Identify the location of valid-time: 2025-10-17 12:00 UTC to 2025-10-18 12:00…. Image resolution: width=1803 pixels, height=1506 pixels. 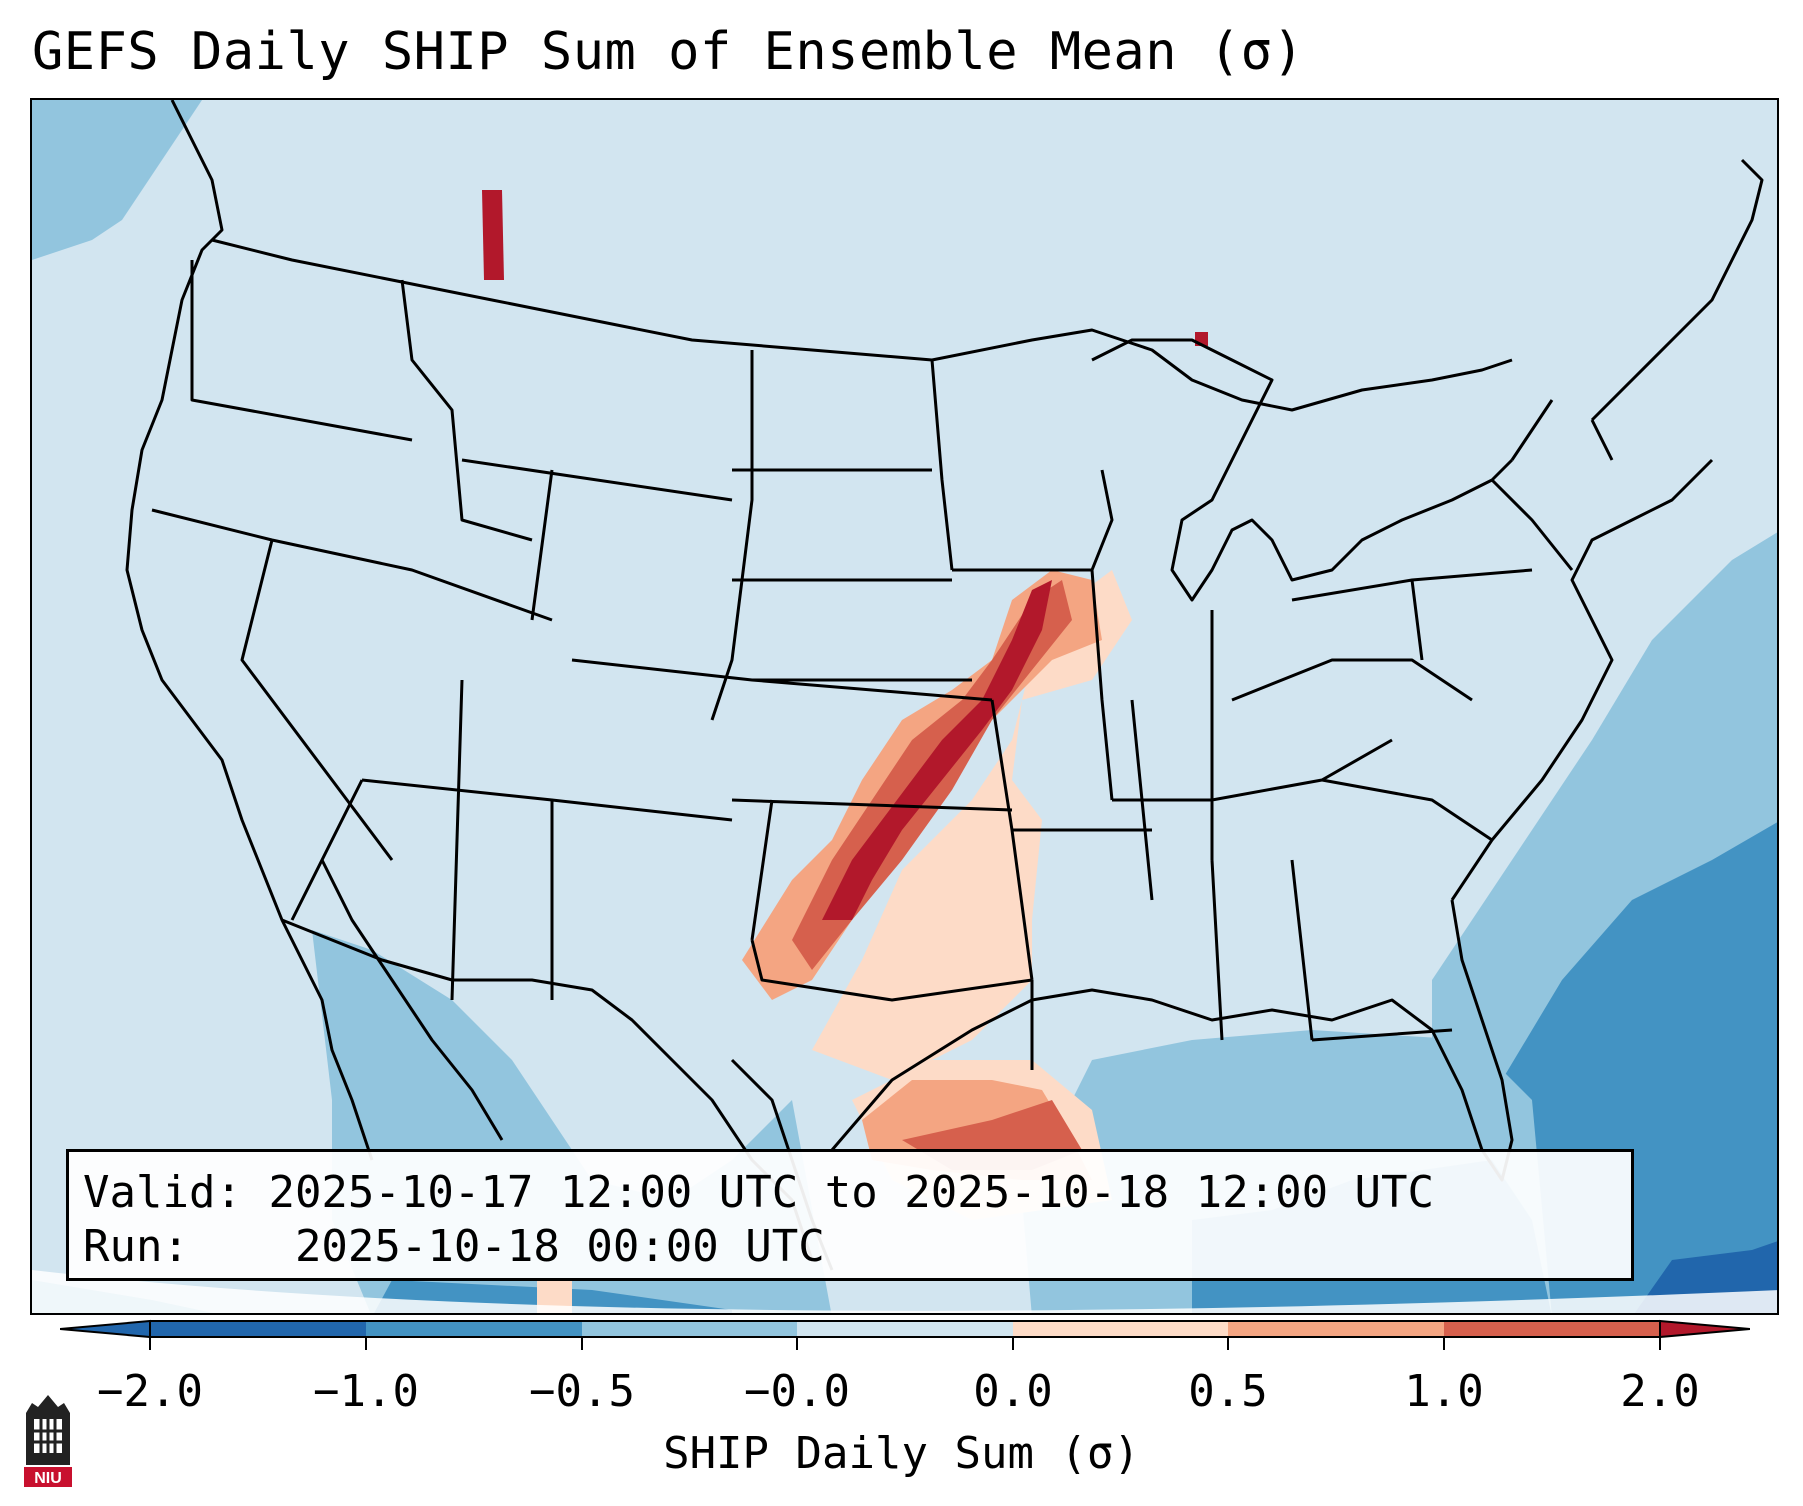
(851, 1192).